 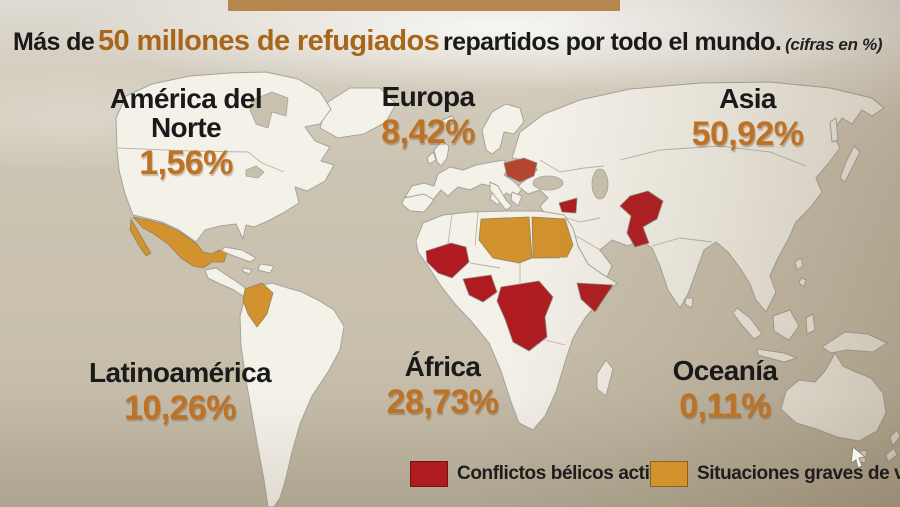 I want to click on top-accent-bar, so click(x=424, y=5).